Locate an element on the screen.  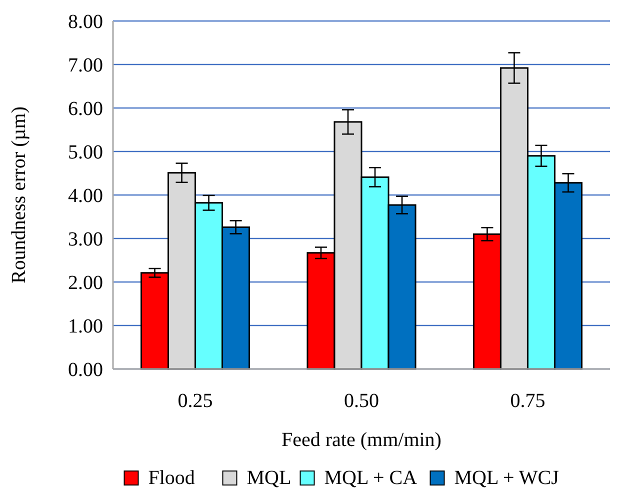
x-axis-title: Feed rate (mm/min) is located at coordinates (362, 440).